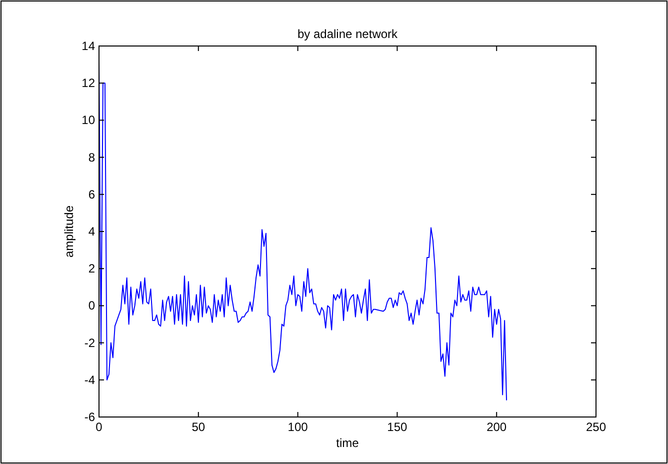 This screenshot has width=668, height=464. What do you see at coordinates (92, 305) in the screenshot?
I see `y-tick-label: 0` at bounding box center [92, 305].